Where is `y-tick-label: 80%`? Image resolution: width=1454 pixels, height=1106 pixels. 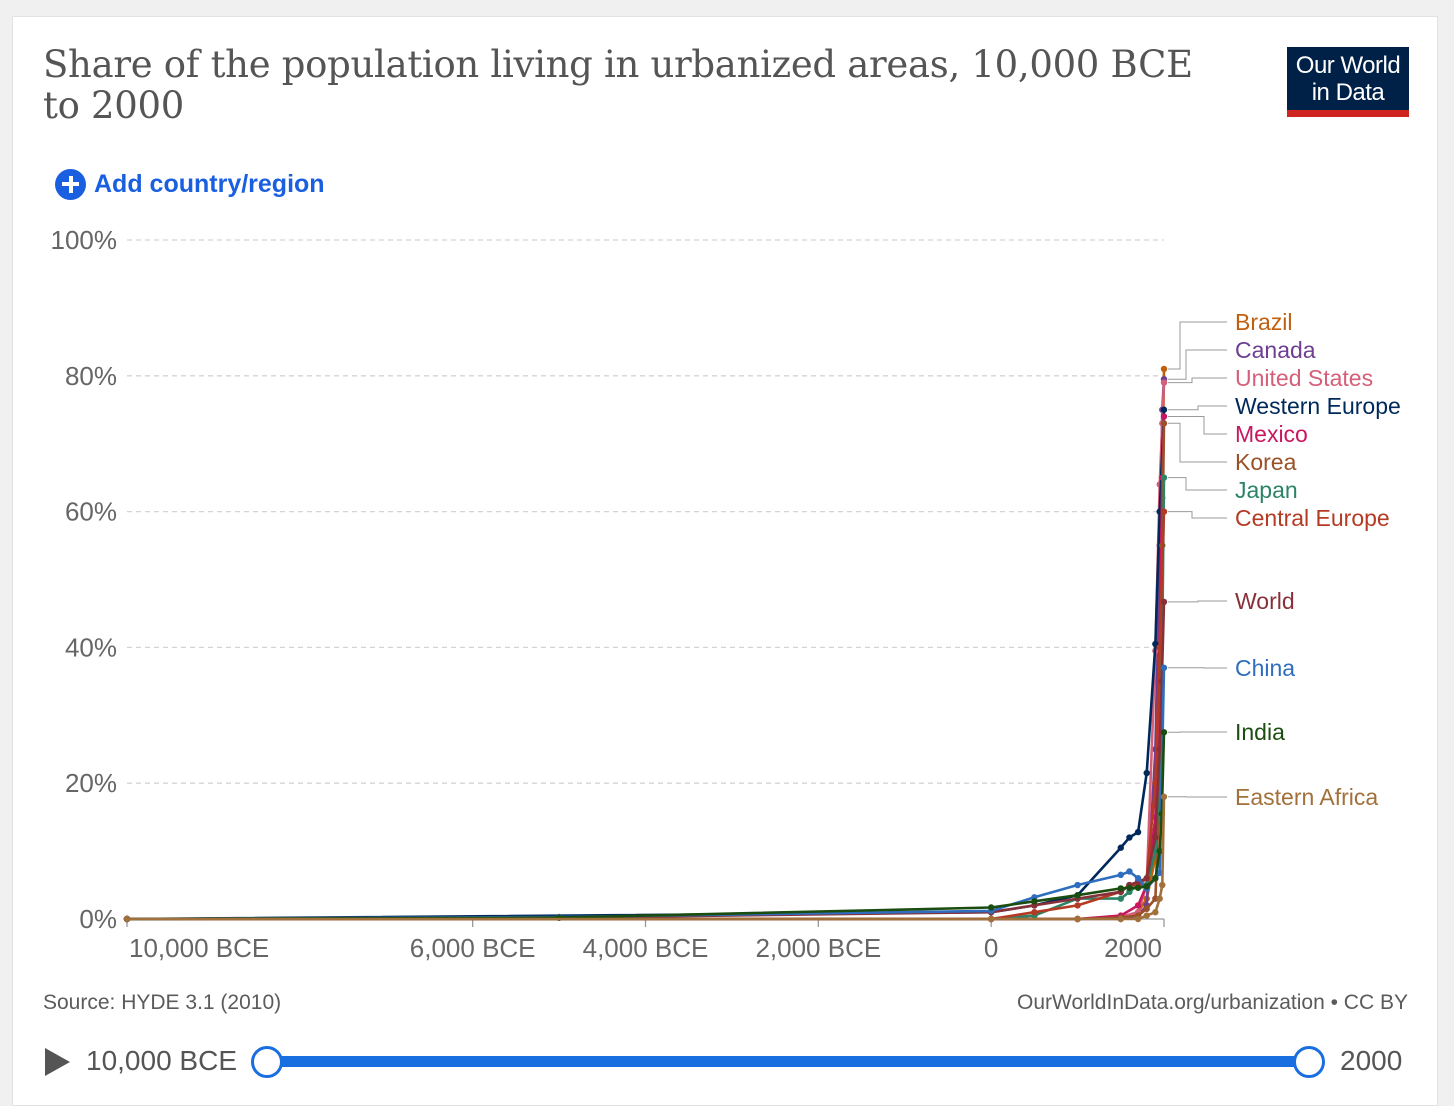
y-tick-label: 80% is located at coordinates (91, 376).